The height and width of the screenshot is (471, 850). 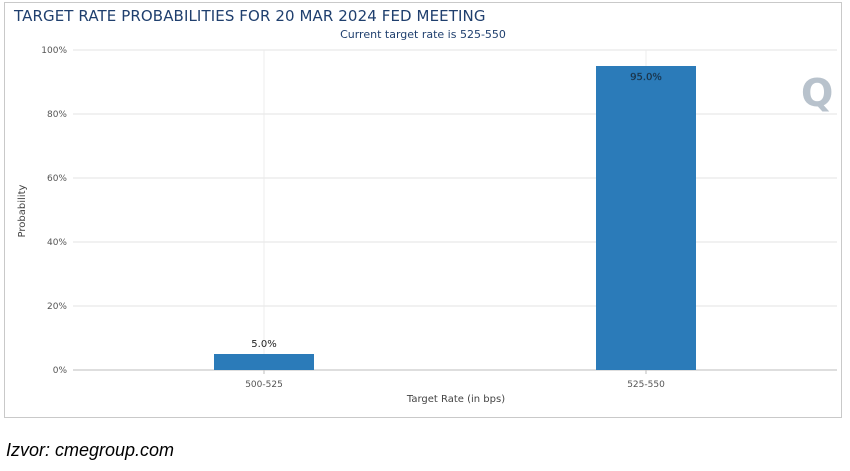 I want to click on chart-subtitle: Current target rate is 525-550, so click(x=423, y=34).